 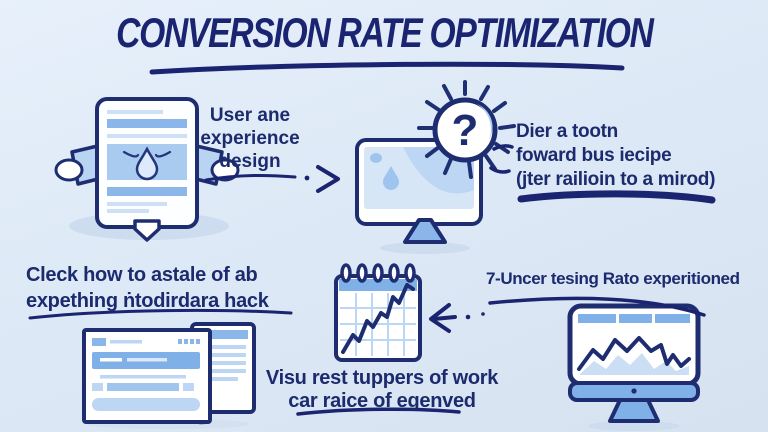 I want to click on monitor-shadow, so click(x=425, y=248).